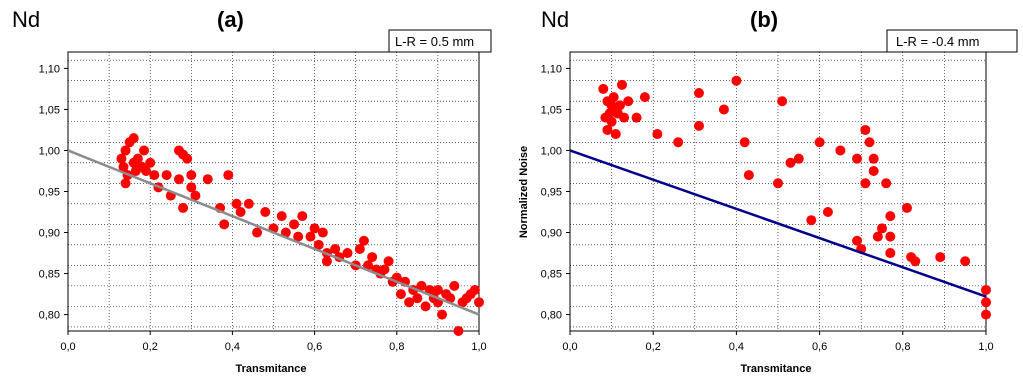  What do you see at coordinates (902, 347) in the screenshot?
I see `x-tick-label: 0,8` at bounding box center [902, 347].